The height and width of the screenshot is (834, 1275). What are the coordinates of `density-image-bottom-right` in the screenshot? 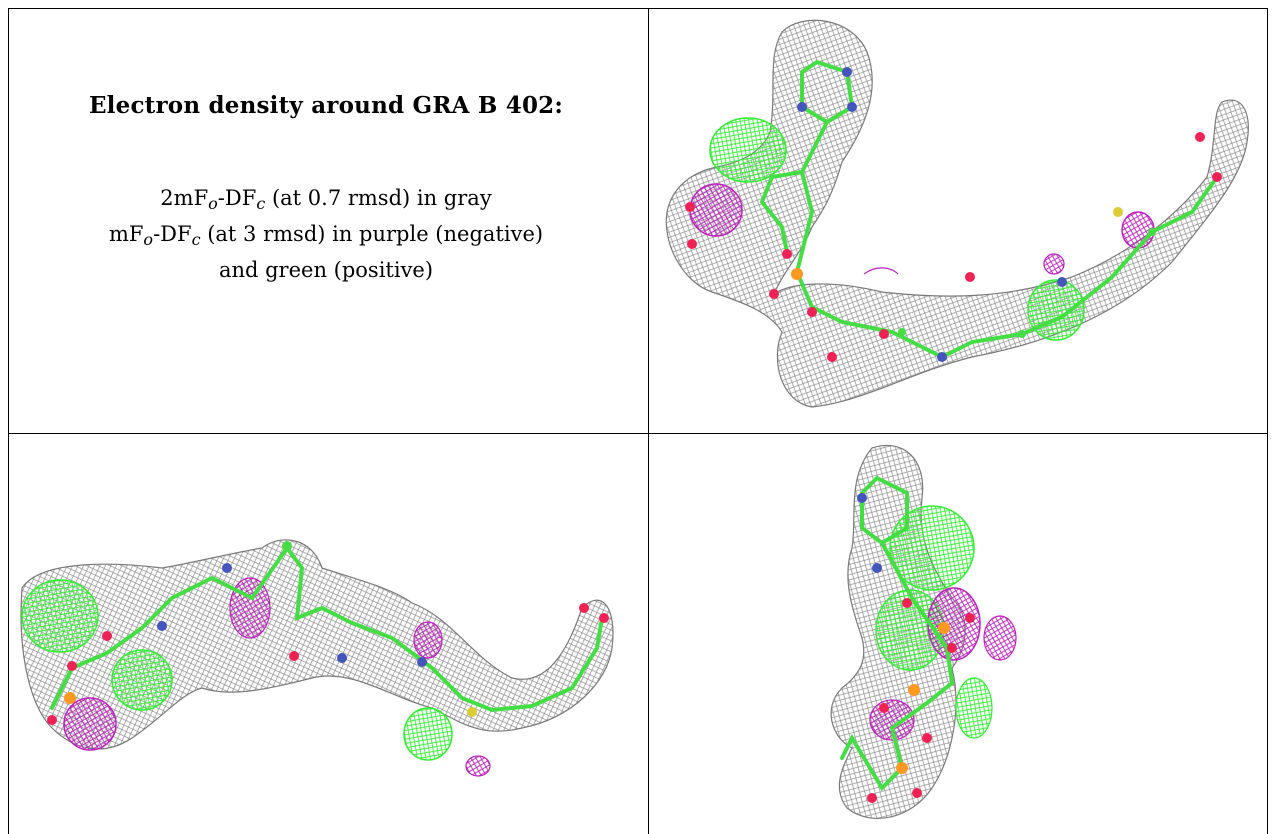 It's located at (923, 631).